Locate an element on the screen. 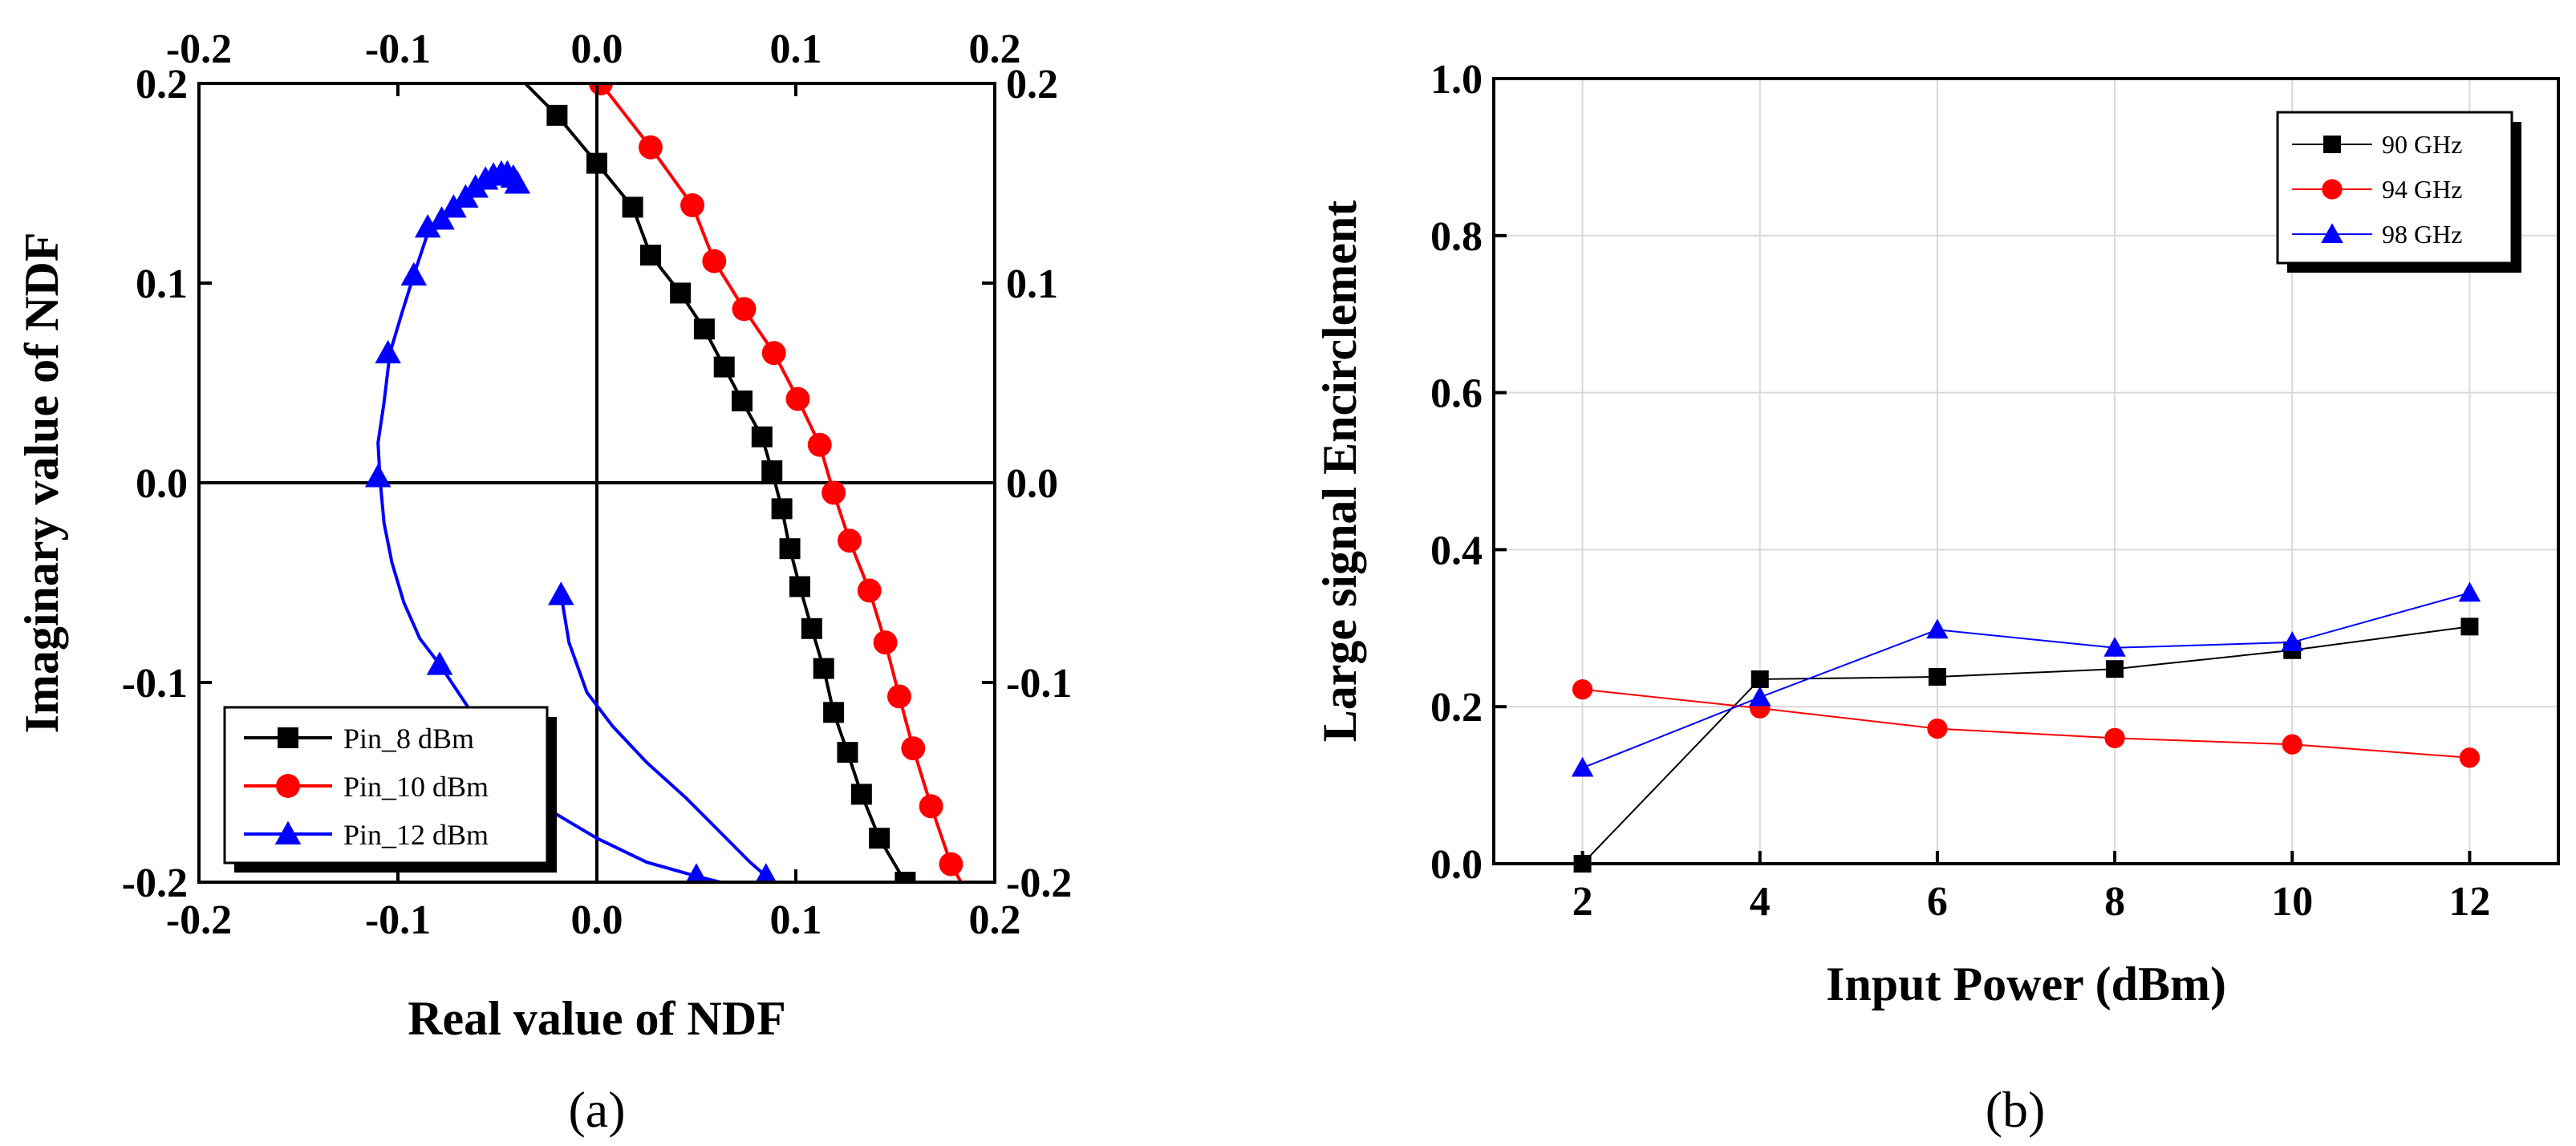  chart-b-y-tick-label-2: 0.4 is located at coordinates (1456, 550).